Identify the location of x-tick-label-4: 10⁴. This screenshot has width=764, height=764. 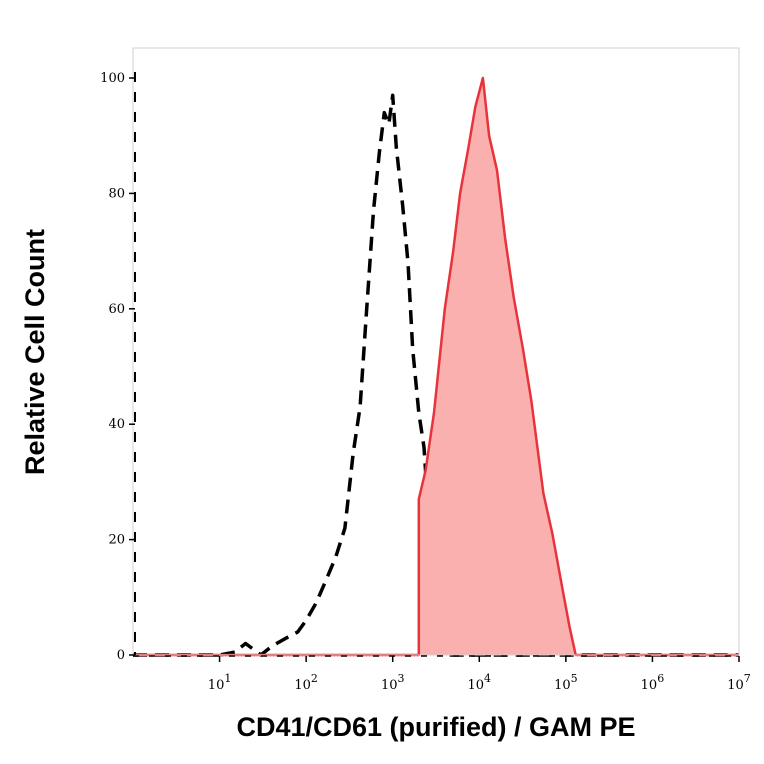
(480, 682).